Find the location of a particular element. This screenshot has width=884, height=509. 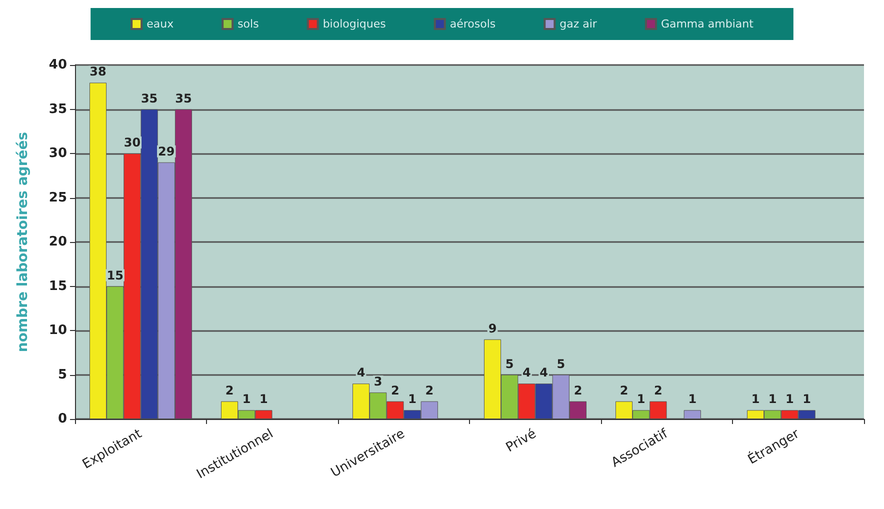

data-label: 29 is located at coordinates (166, 151).